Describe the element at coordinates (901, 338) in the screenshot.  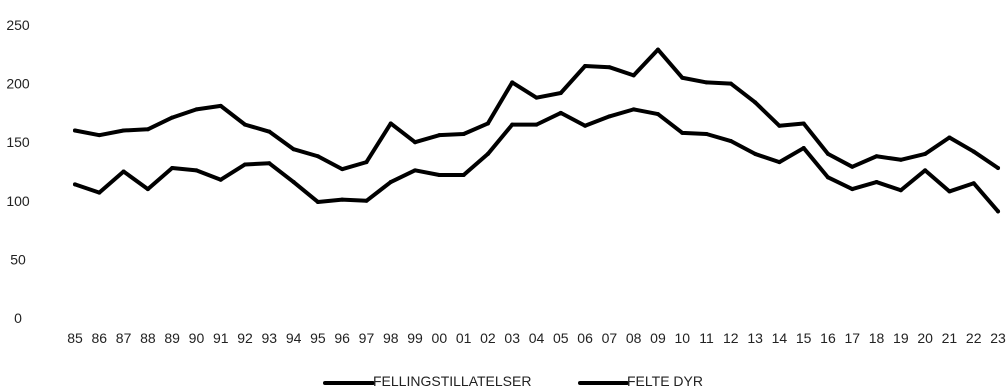
I see `x-tick-label: 19` at that location.